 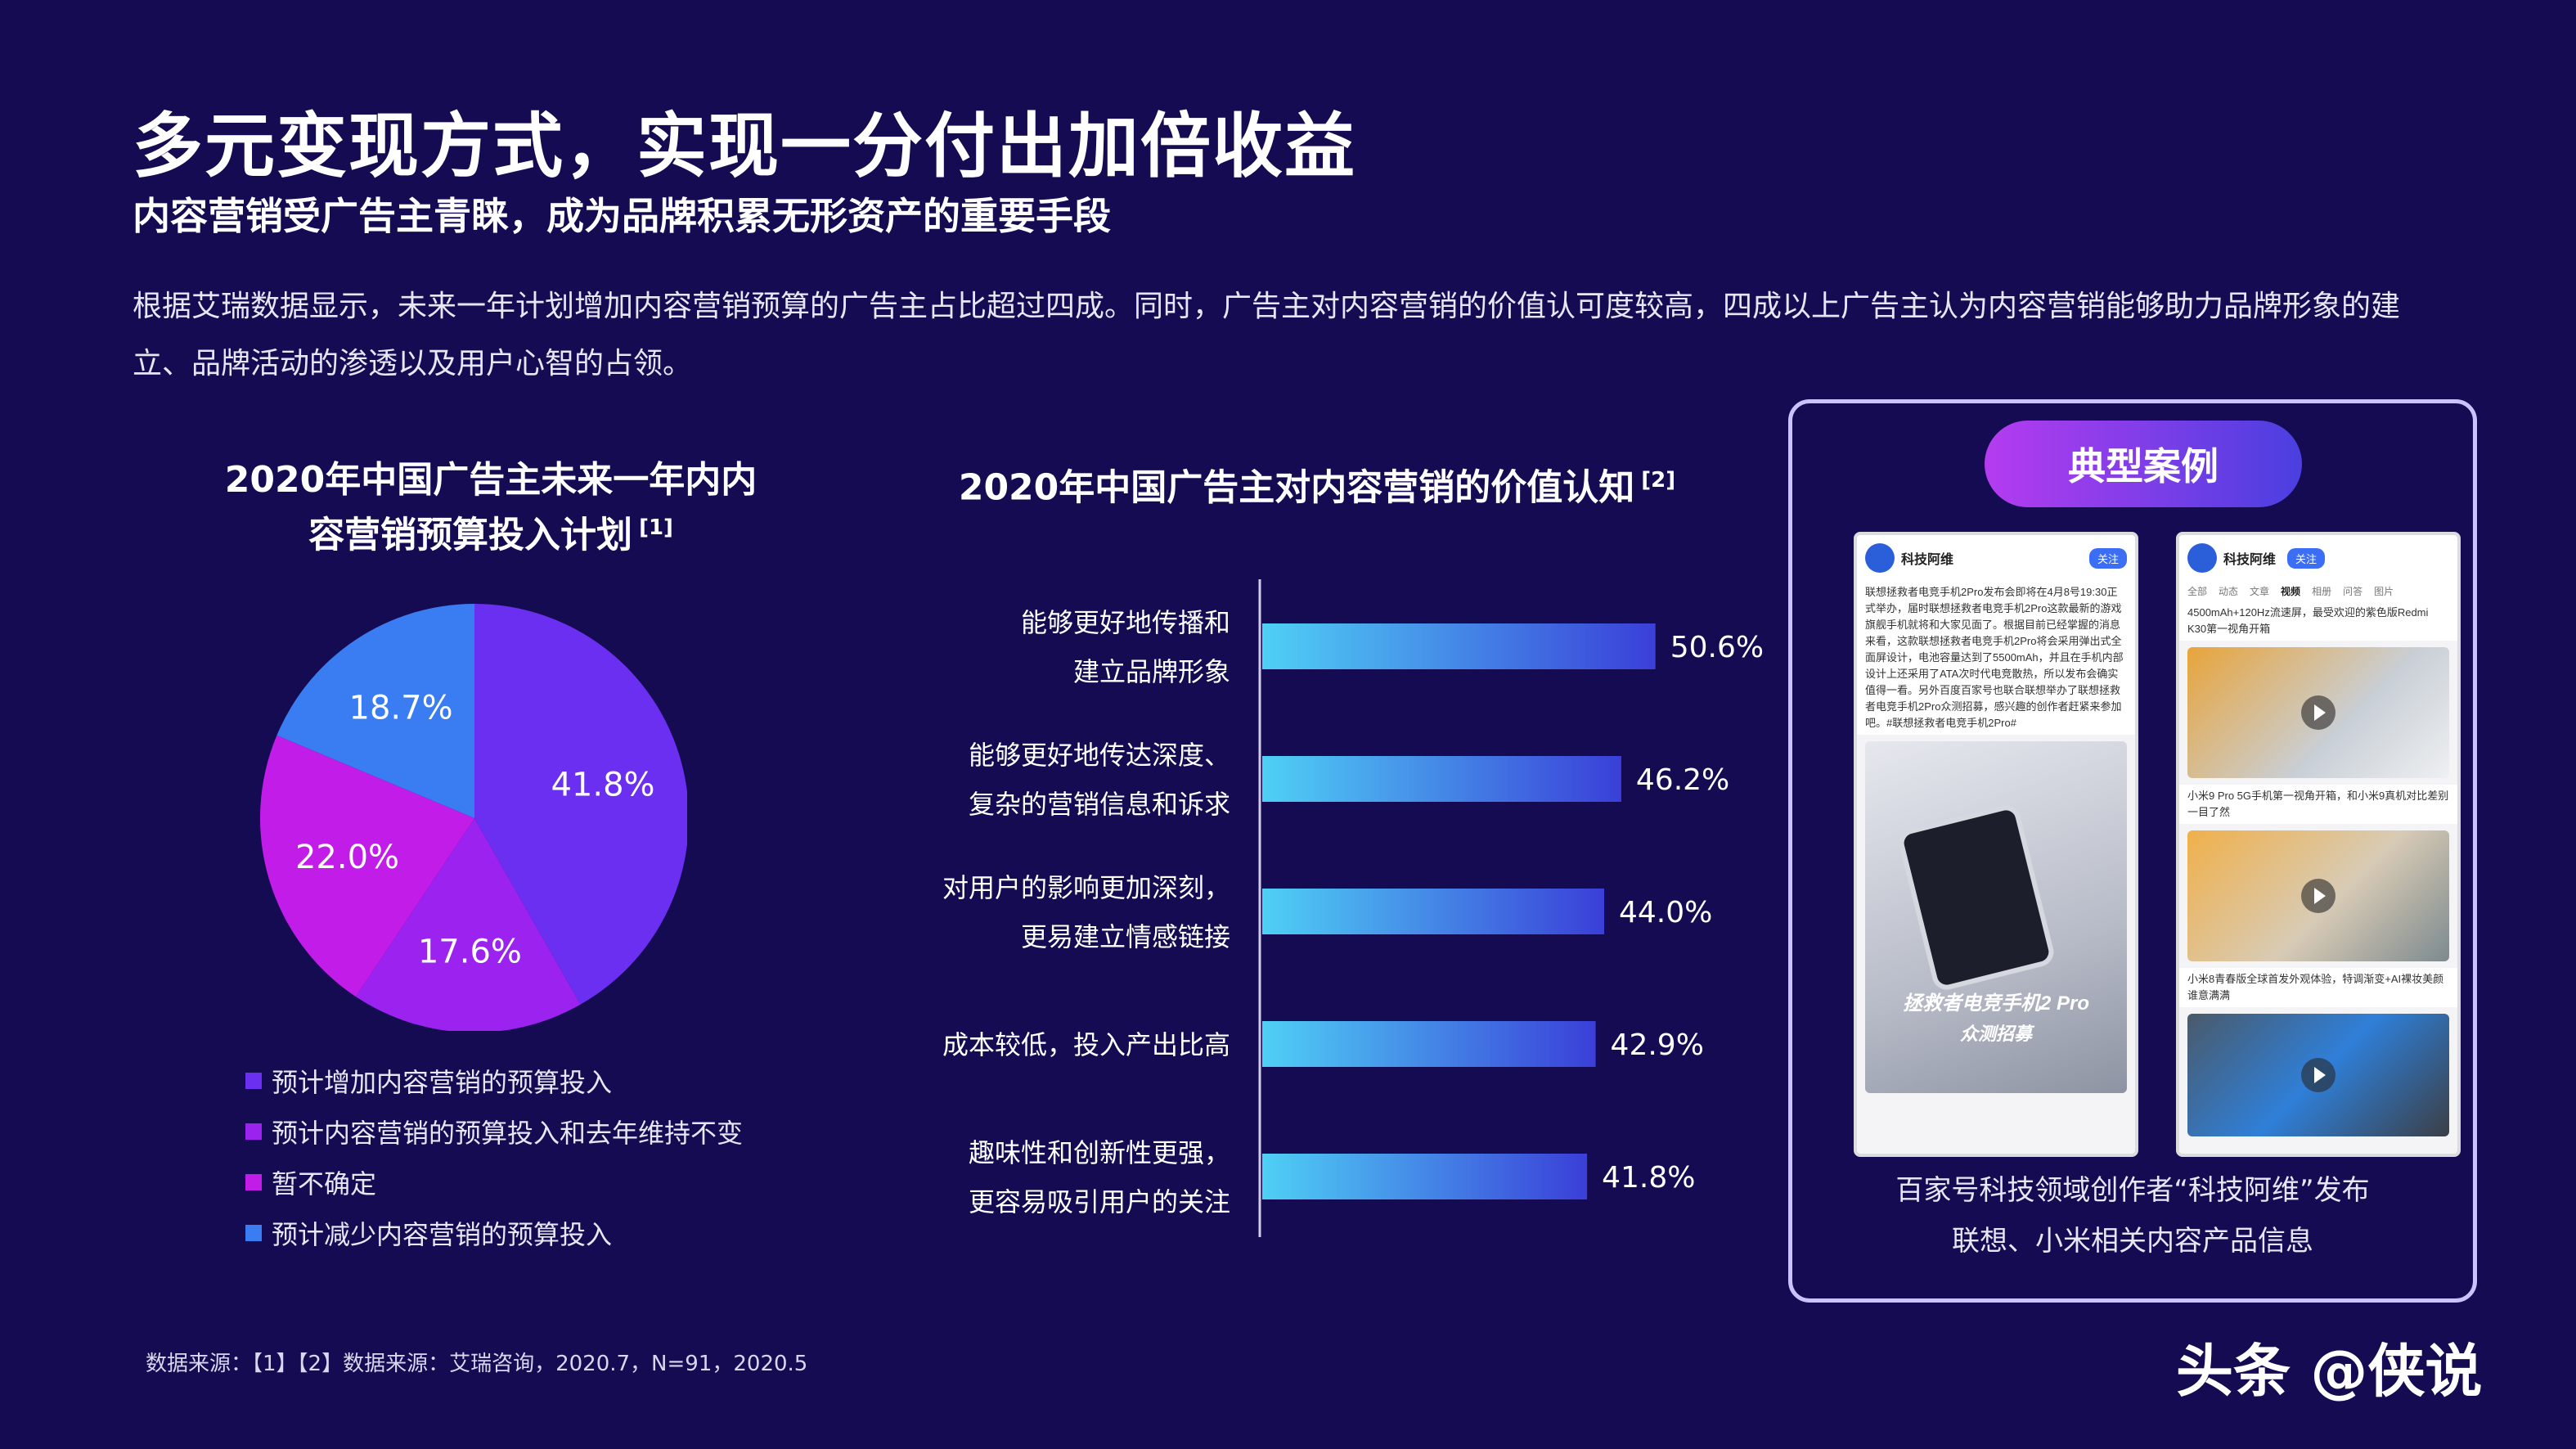 I want to click on pie-slice-label-1: 17.6%, so click(x=470, y=952).